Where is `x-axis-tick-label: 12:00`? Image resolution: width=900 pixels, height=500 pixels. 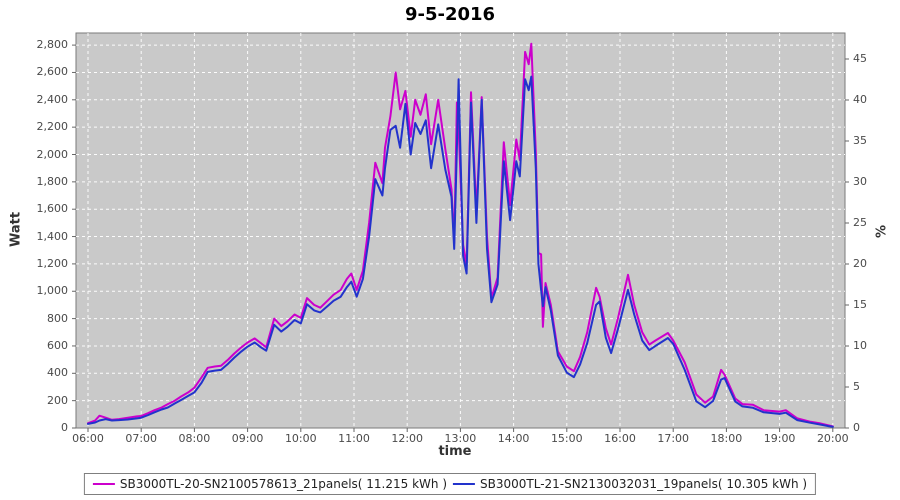
x-axis-tick-label: 12:00 is located at coordinates (407, 438).